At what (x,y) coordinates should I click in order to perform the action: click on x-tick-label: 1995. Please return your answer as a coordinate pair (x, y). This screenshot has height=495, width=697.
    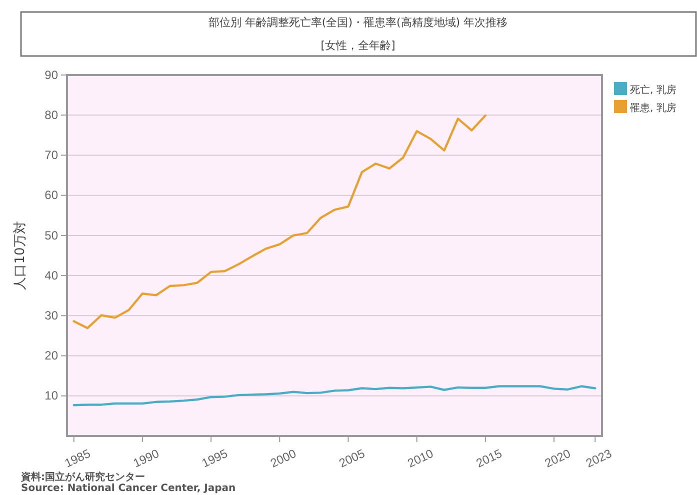
    Looking at the image, I should click on (215, 458).